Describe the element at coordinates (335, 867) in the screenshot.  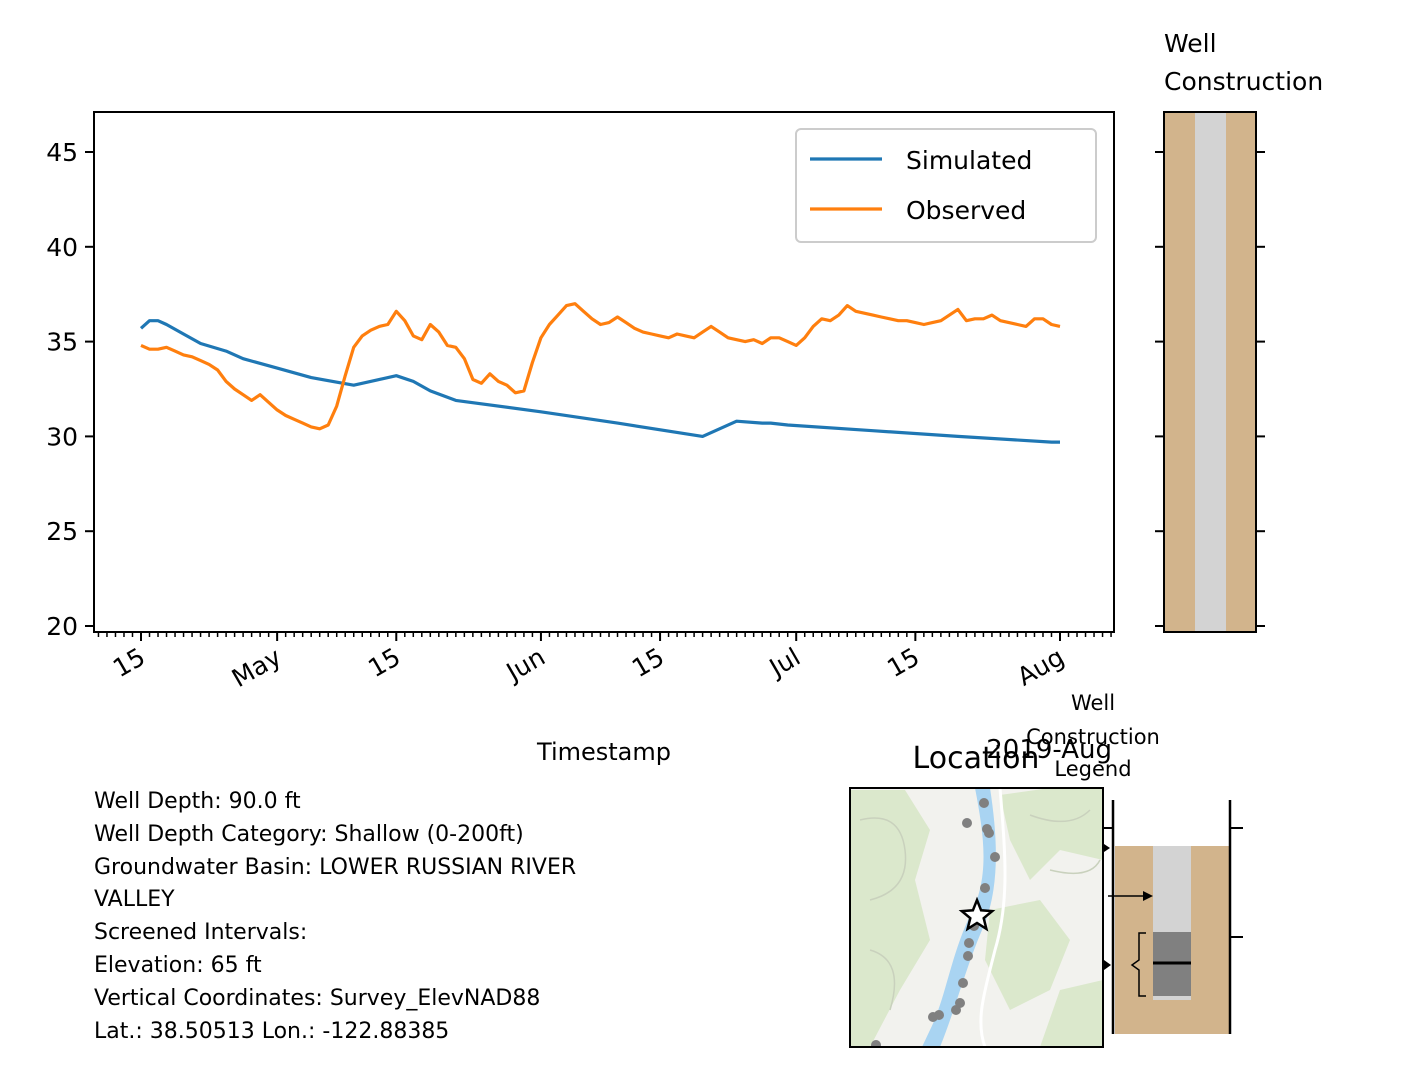
I see `info-line: Groundwater Basin: LOWER RUSSIAN RIVER` at that location.